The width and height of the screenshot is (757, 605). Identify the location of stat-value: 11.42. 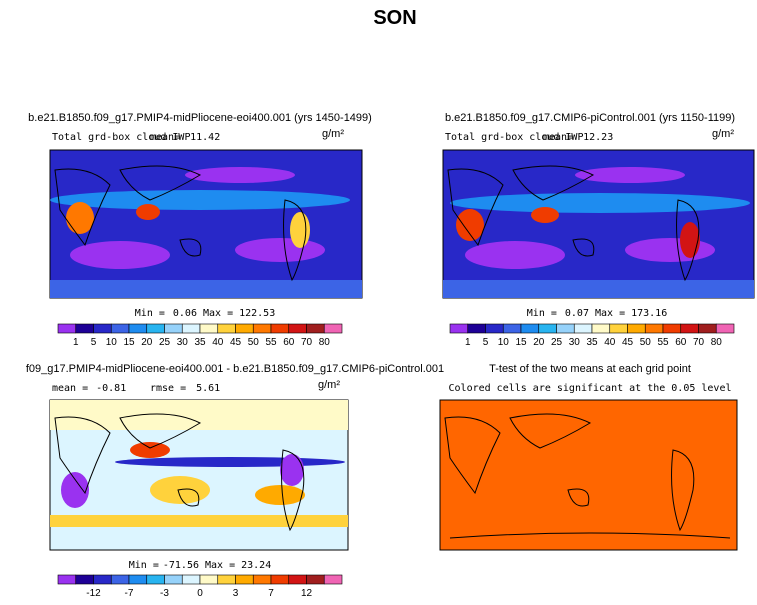
(205, 137).